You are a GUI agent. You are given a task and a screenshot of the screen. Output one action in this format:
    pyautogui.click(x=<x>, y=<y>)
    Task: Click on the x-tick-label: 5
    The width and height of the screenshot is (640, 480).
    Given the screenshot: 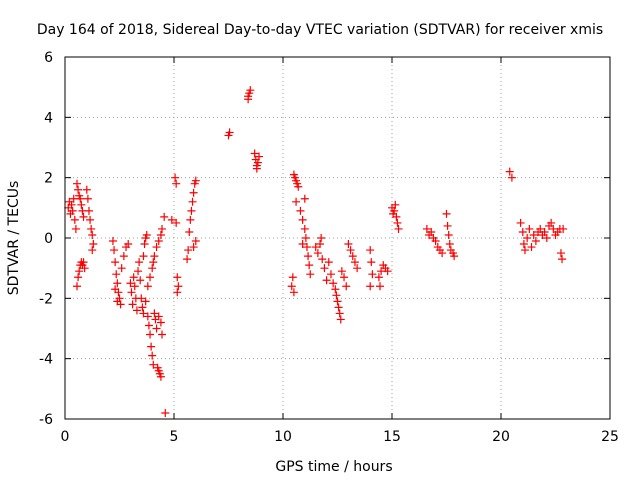 What is the action you would take?
    pyautogui.click(x=174, y=437)
    